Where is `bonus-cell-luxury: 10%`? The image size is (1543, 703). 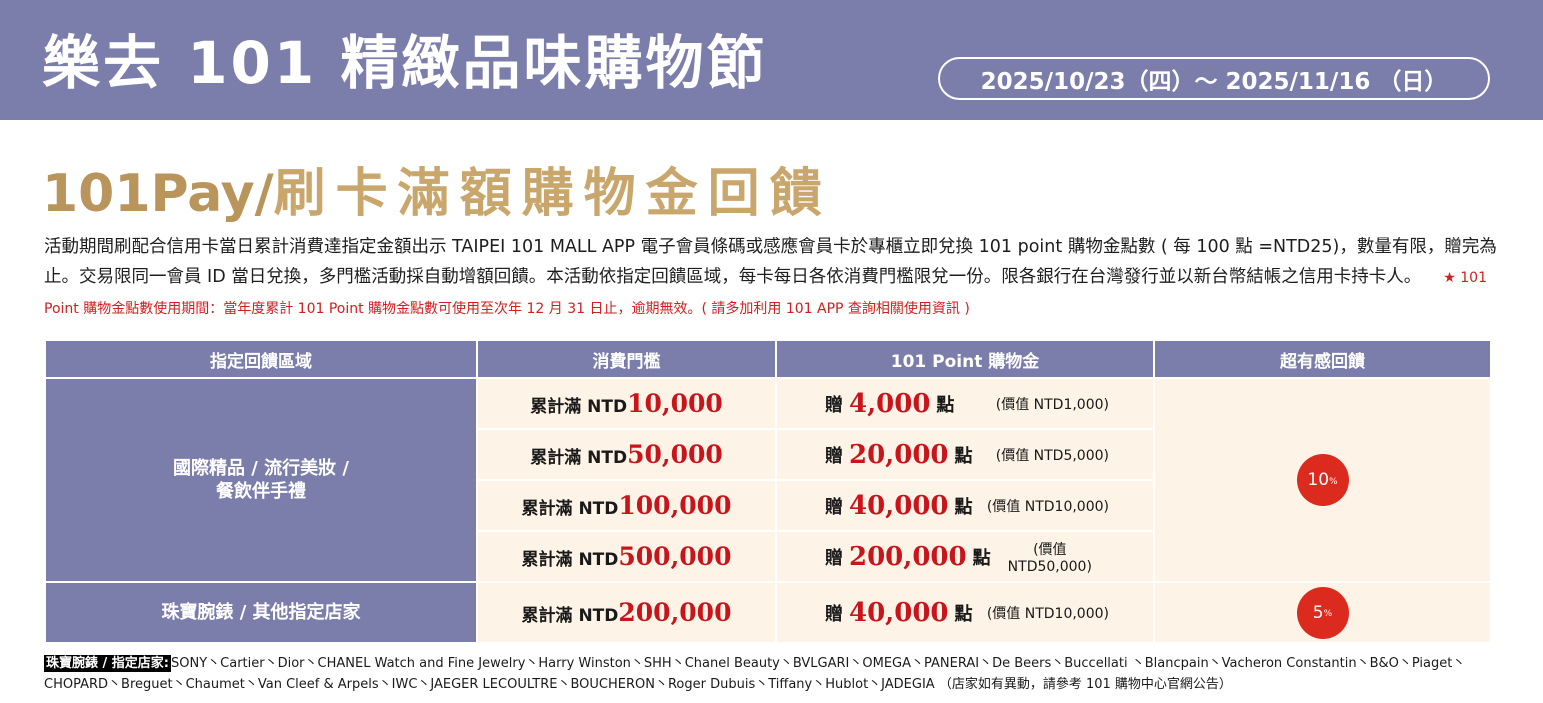
bonus-cell-luxury: 10% is located at coordinates (1322, 480).